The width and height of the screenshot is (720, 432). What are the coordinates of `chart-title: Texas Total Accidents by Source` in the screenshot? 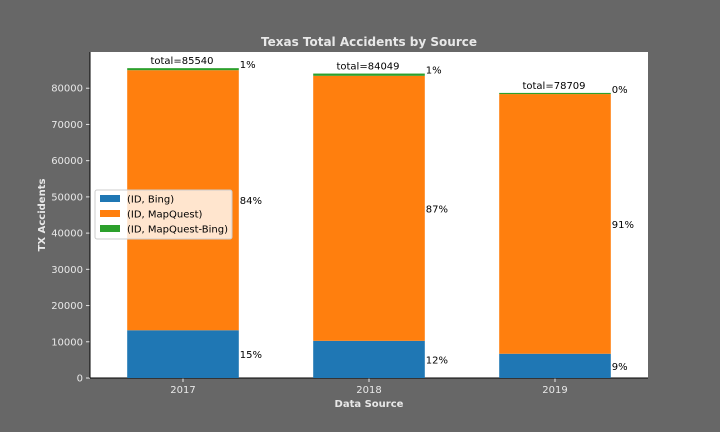 It's located at (369, 42).